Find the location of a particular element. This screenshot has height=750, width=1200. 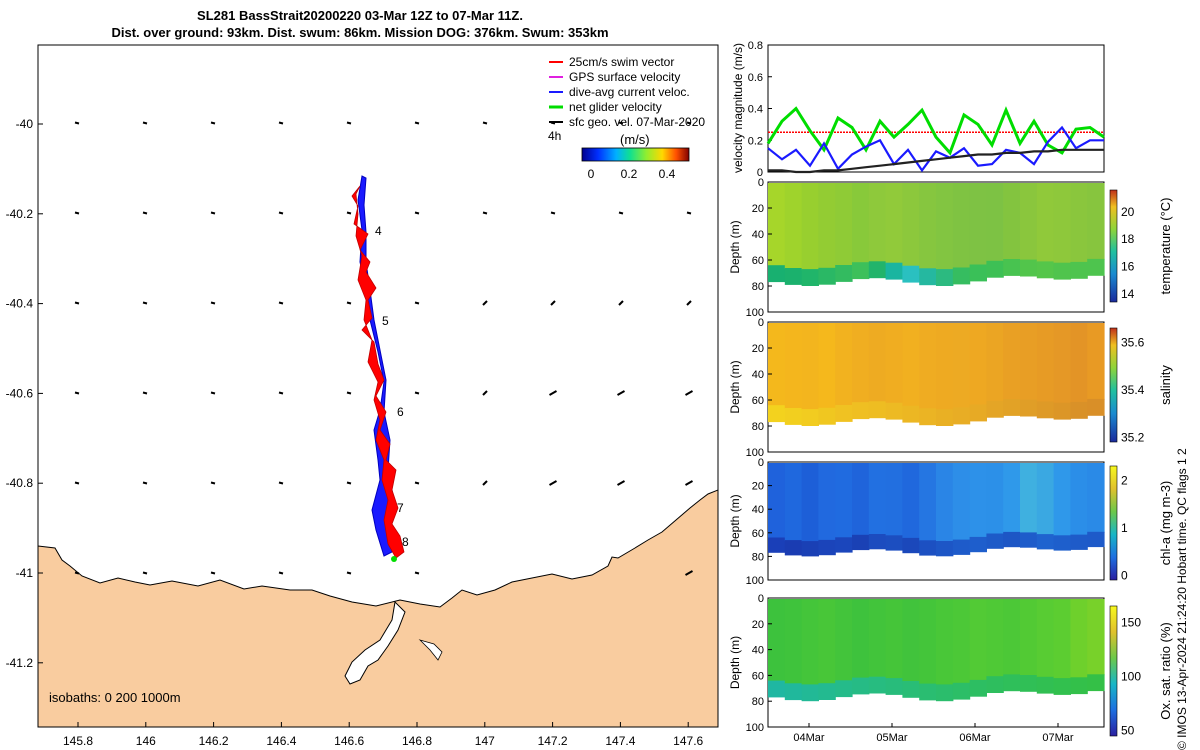

colorbar-tick-label: 20 is located at coordinates (1128, 212).